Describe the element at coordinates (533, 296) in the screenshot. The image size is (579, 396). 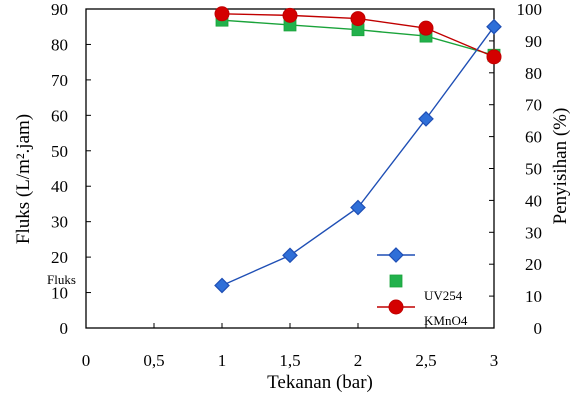
I see `right-tick-label: 10` at that location.